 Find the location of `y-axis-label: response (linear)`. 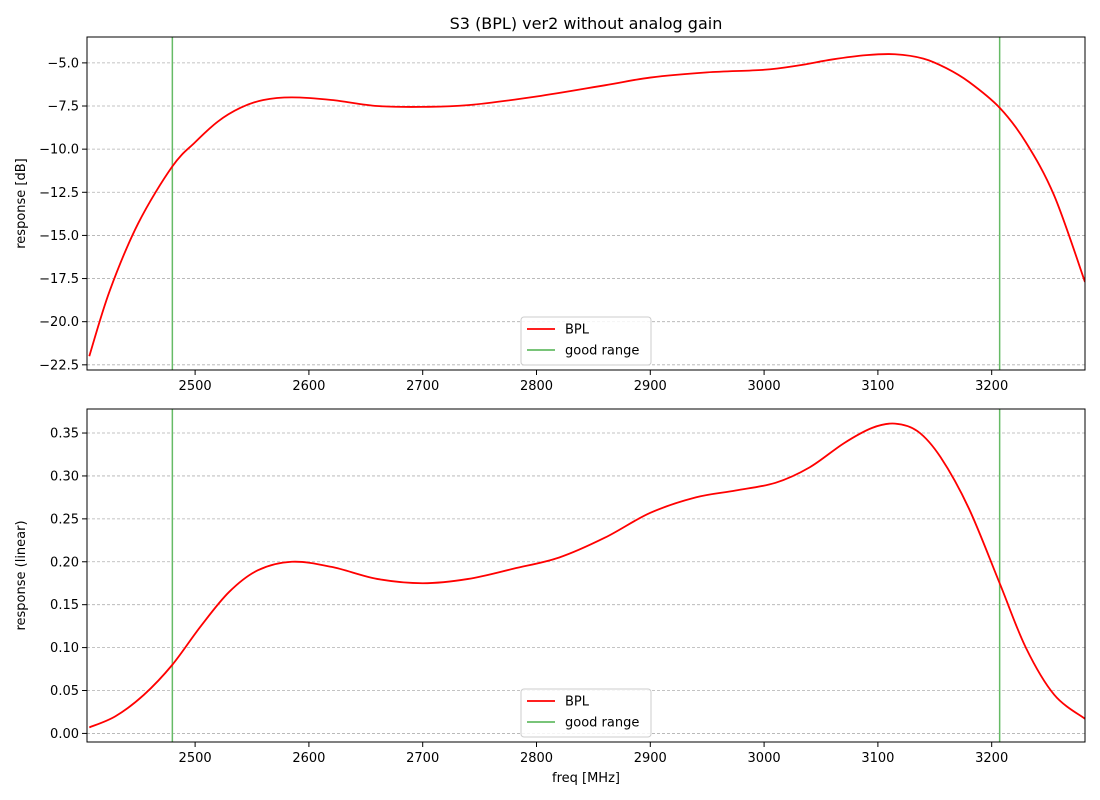

y-axis-label: response (linear) is located at coordinates (21, 575).